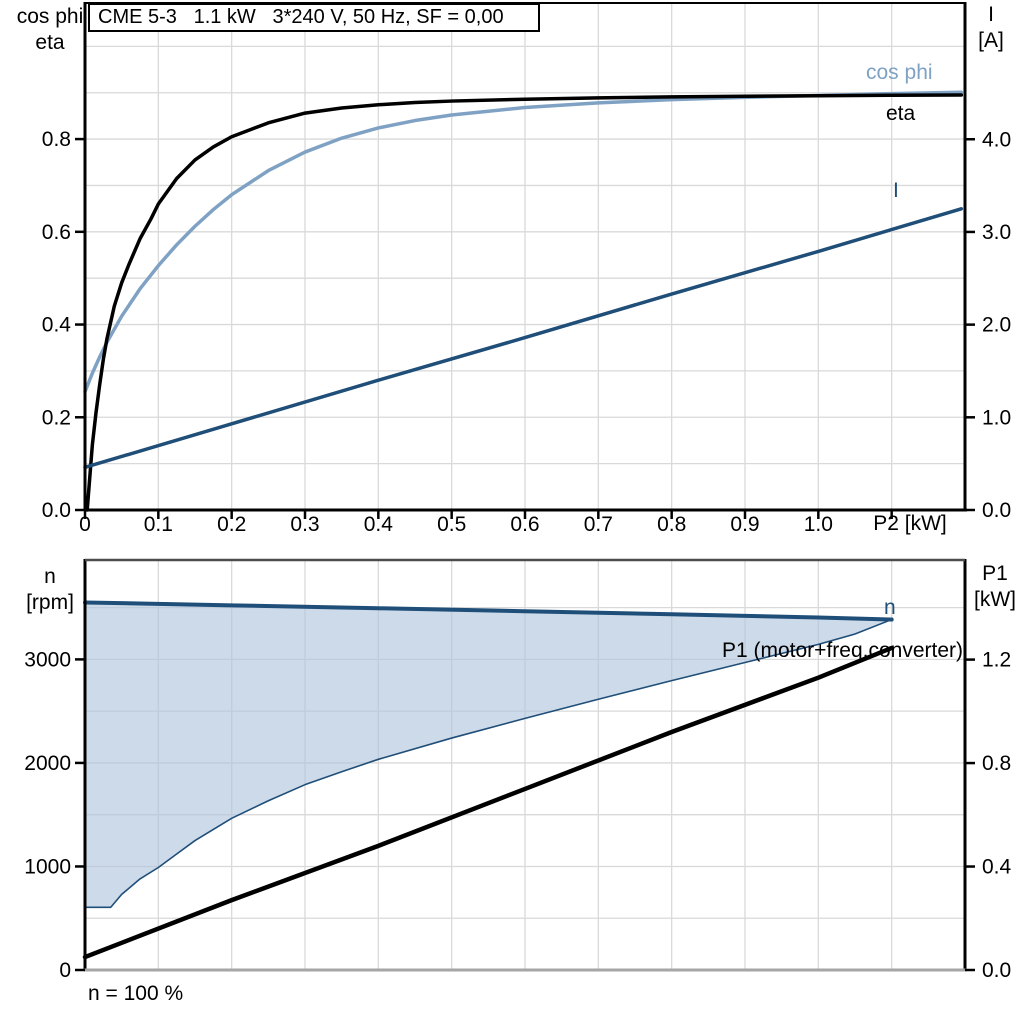 The width and height of the screenshot is (1024, 1024). I want to click on left-axis-title-line2: [rpm], so click(50, 602).